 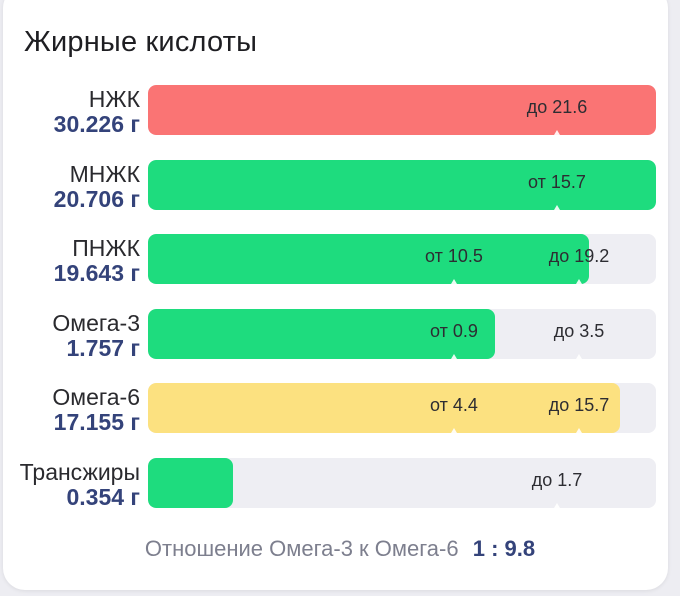 I want to click on norm-marker-label: до 1.7, so click(x=557, y=480).